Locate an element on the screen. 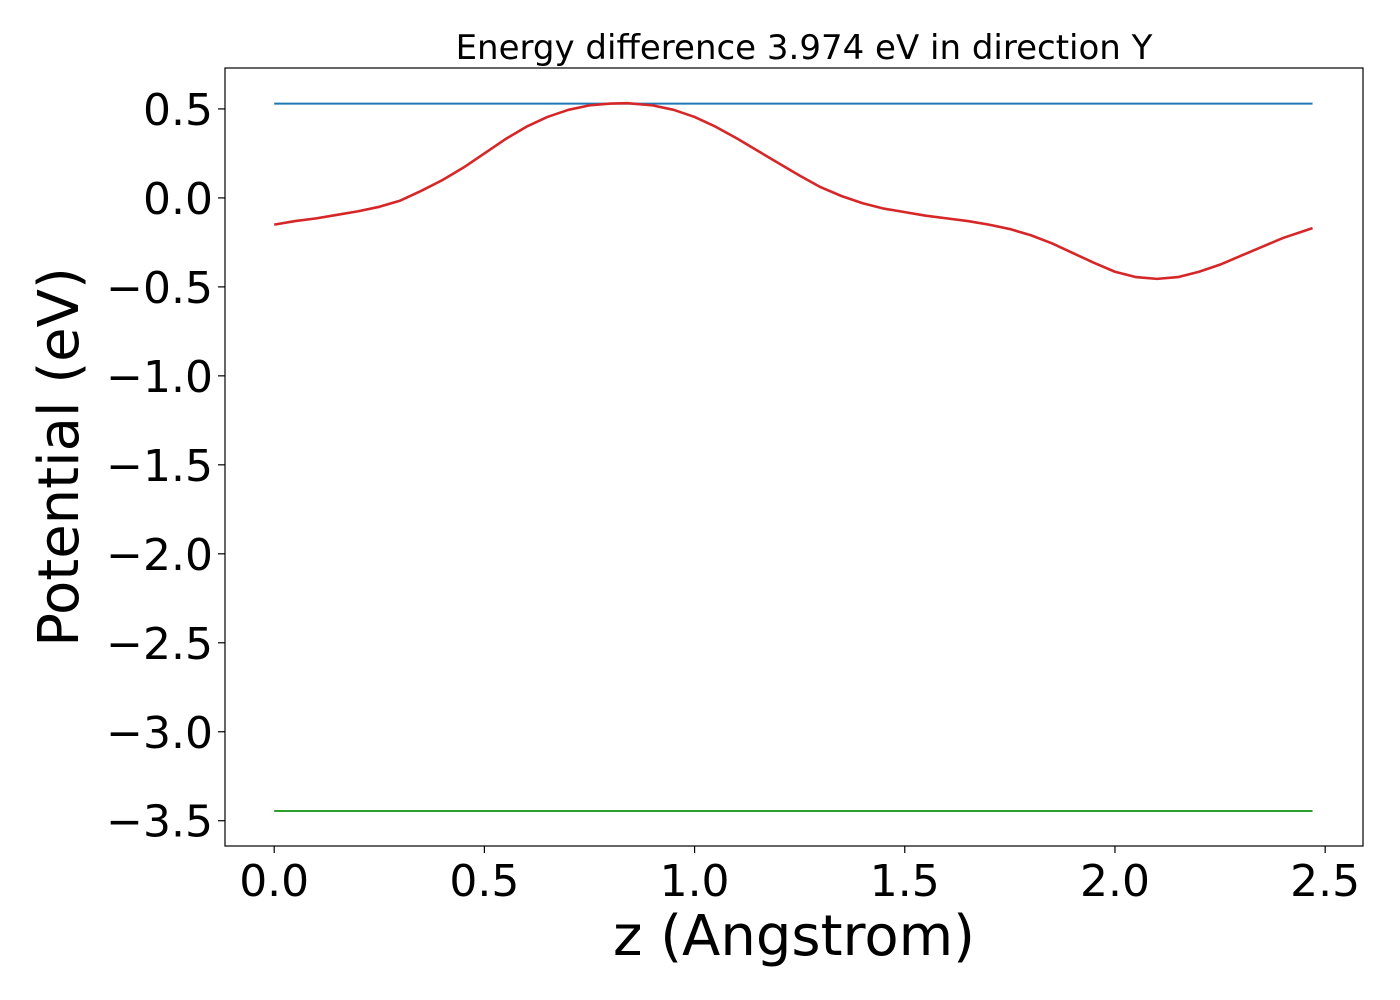 This screenshot has width=1400, height=1000. x-axis-ticks: 0.0 0.5 1.0 1.5 2.0 2.5 is located at coordinates (799, 876).